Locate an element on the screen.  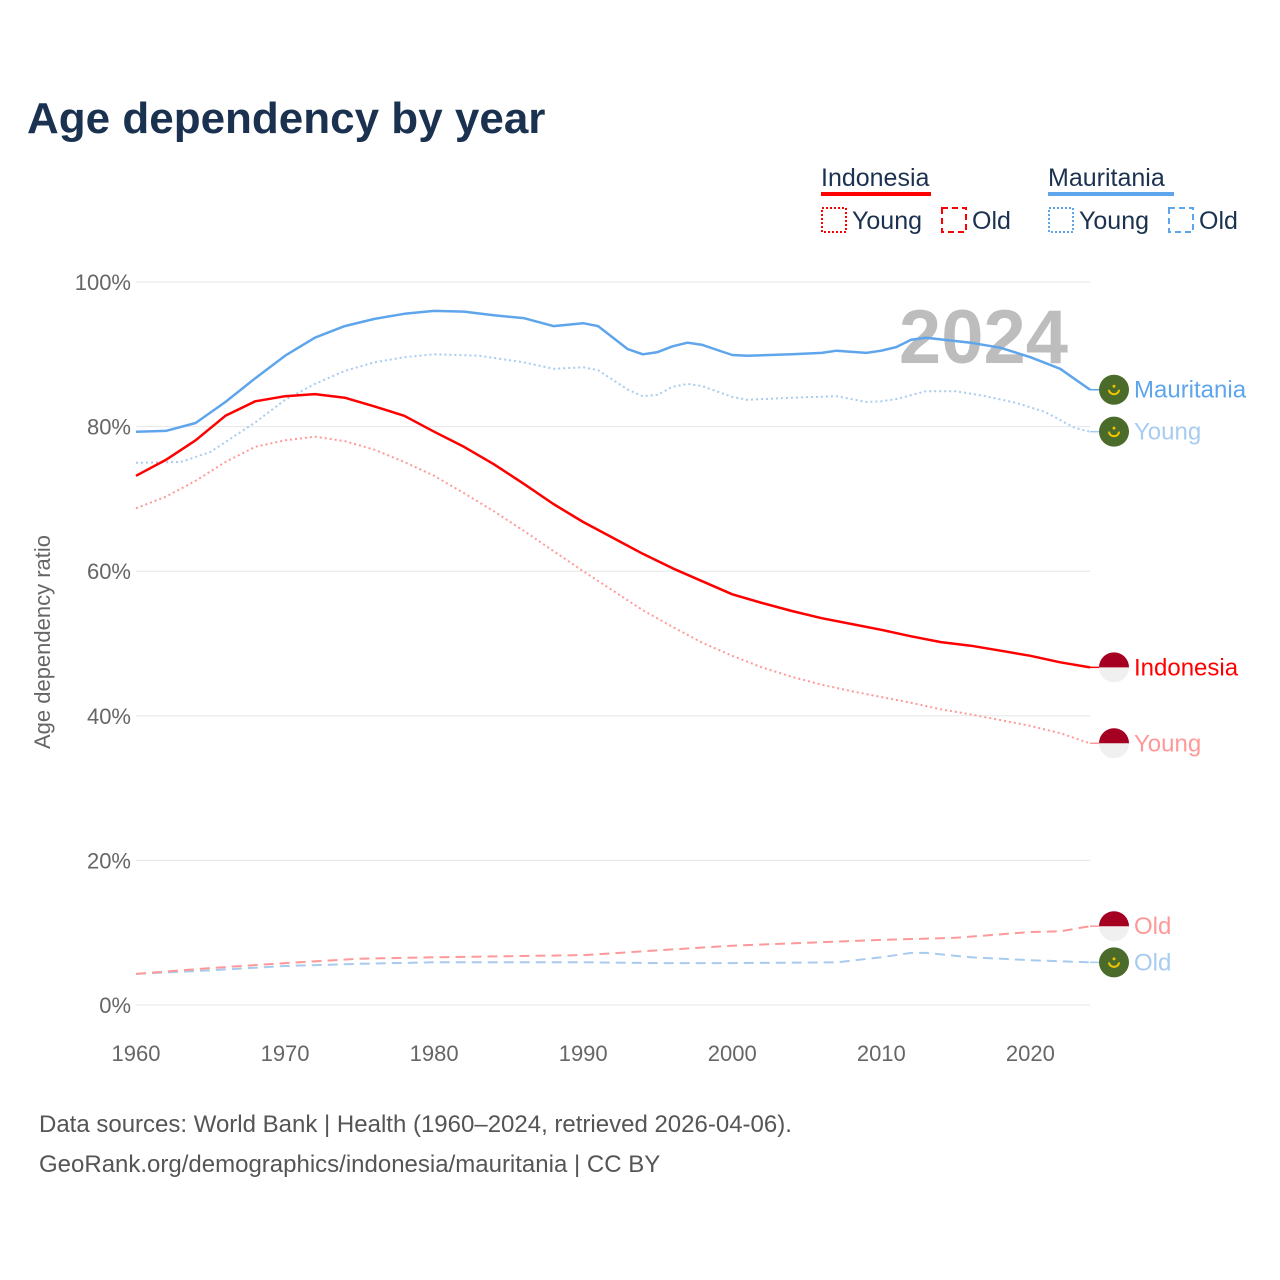
y-tick-label: 20% is located at coordinates (109, 860).